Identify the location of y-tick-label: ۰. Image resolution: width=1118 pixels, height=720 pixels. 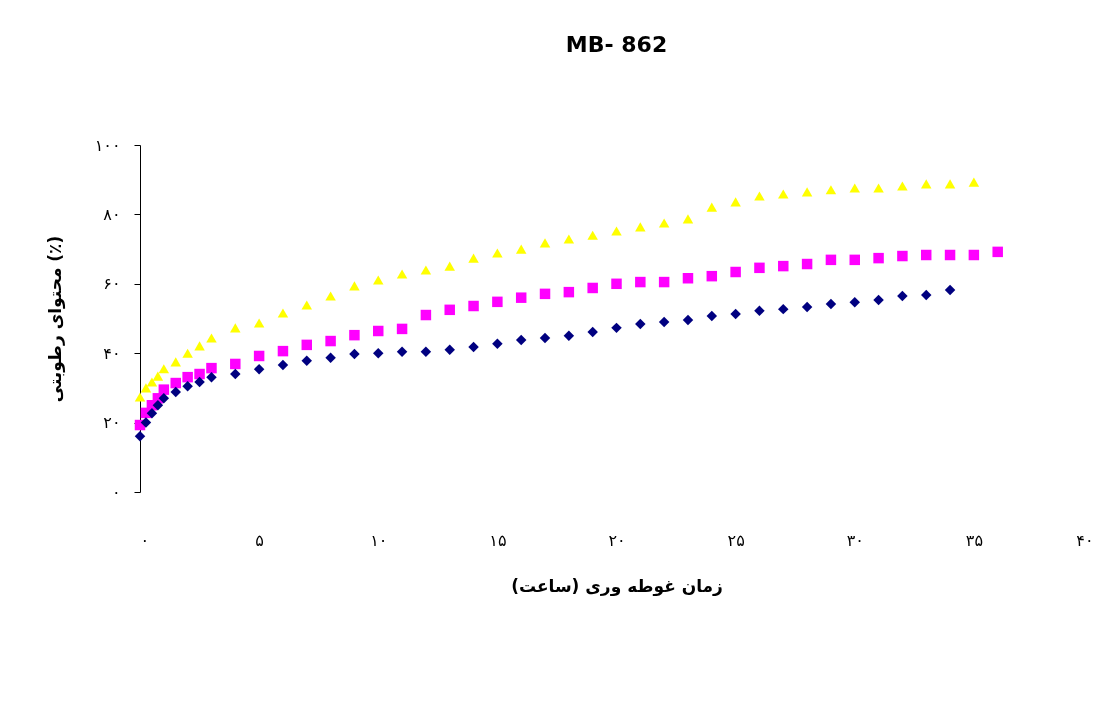
(116, 492).